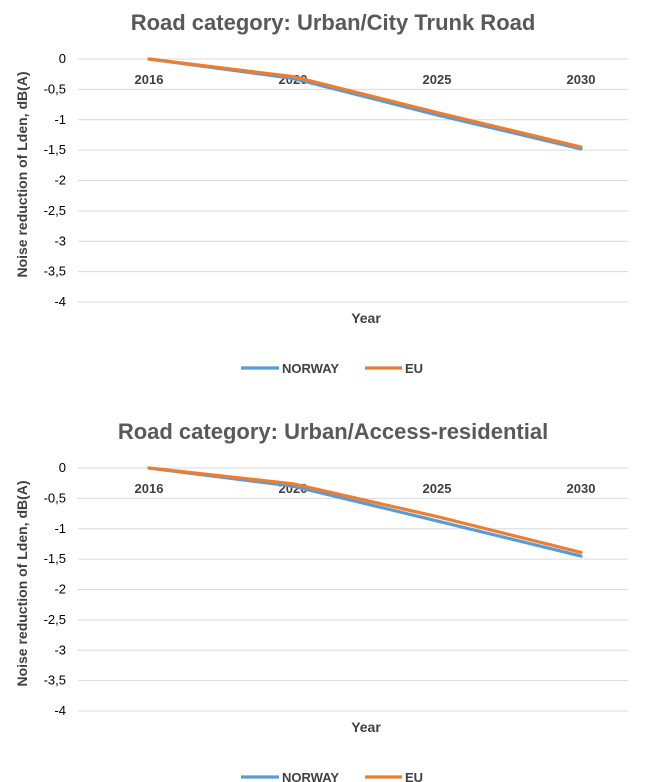  I want to click on chart-title: Road category: Urban/Access-residential, so click(333, 431).